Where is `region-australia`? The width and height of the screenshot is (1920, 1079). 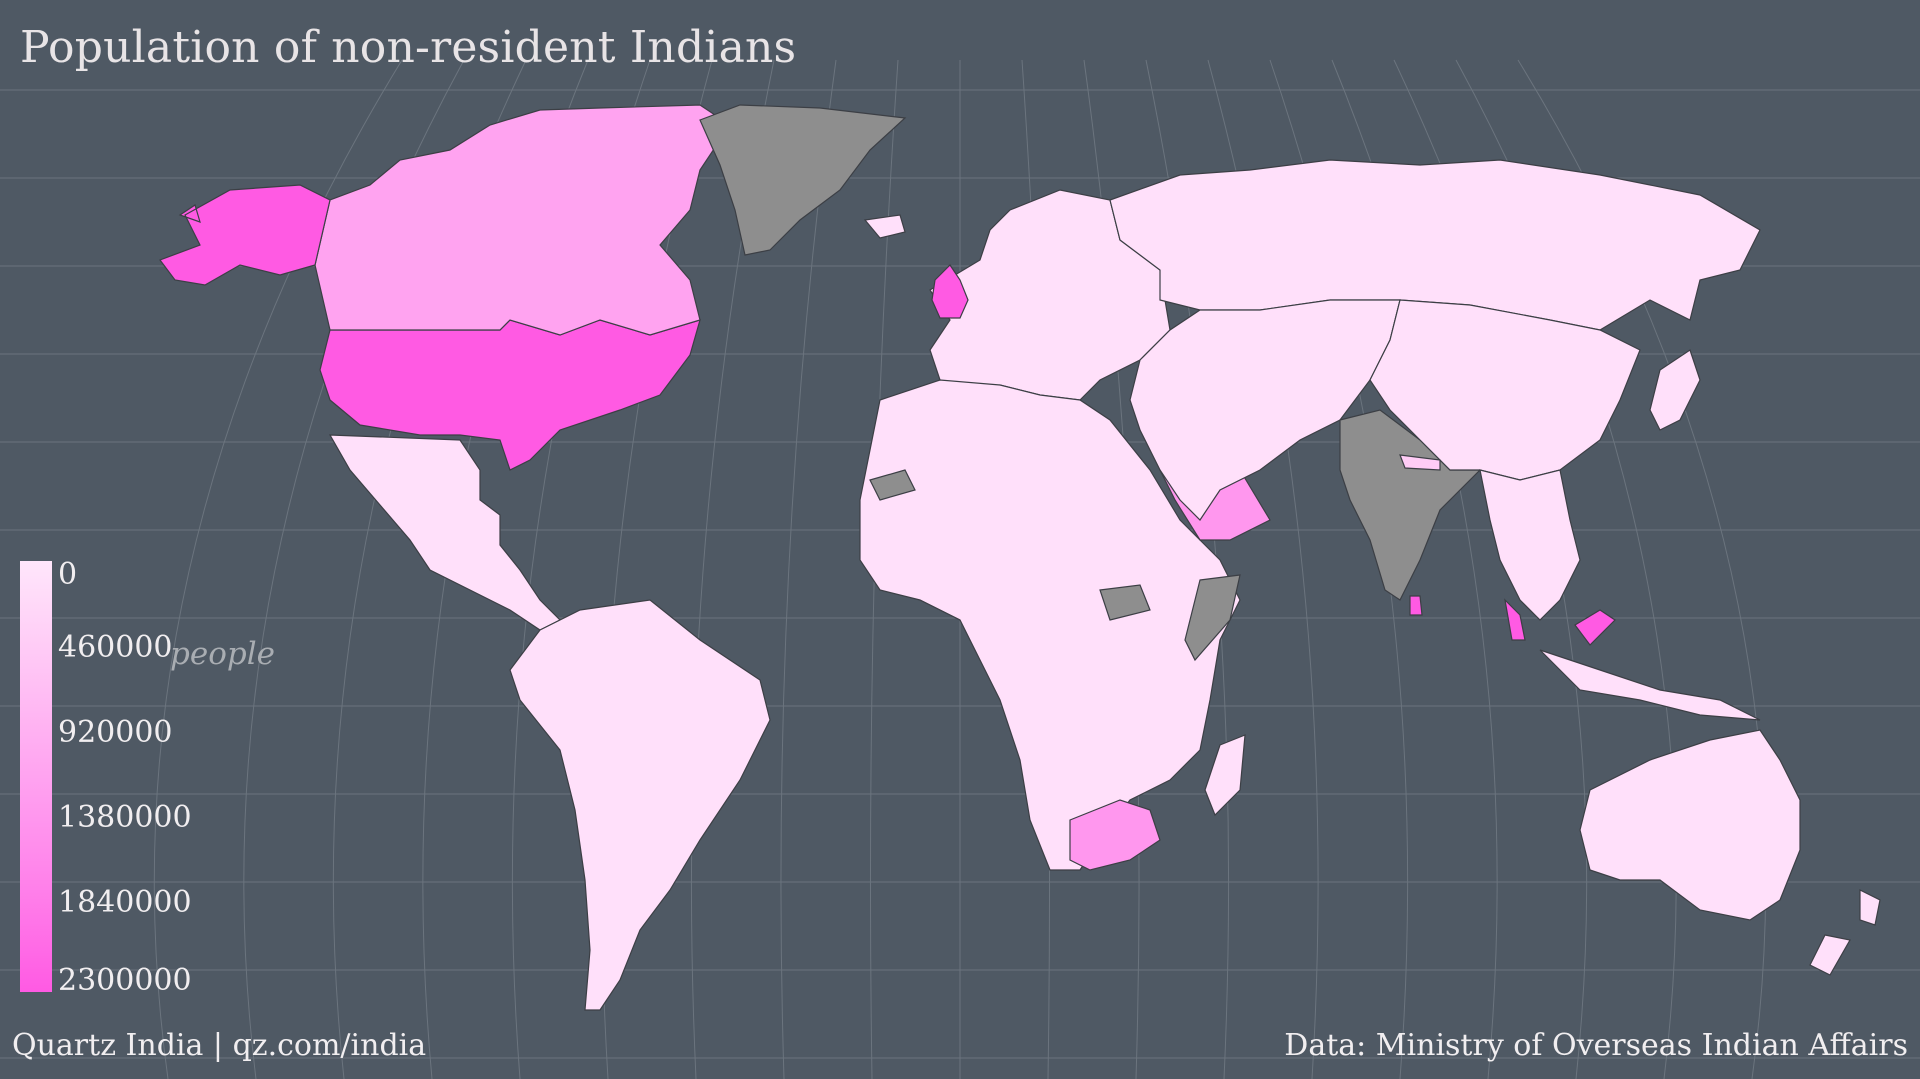 region-australia is located at coordinates (1690, 825).